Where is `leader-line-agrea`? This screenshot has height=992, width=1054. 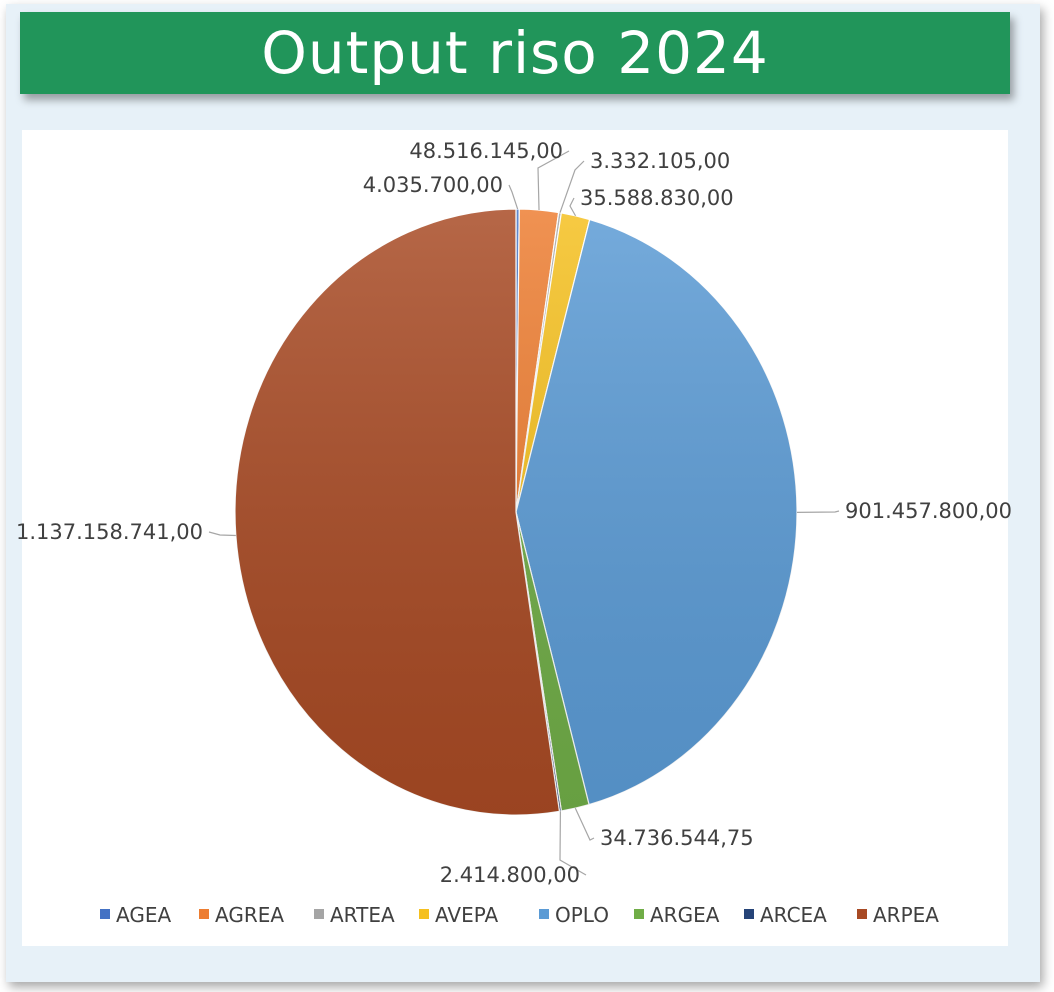
leader-line-agrea is located at coordinates (553, 180).